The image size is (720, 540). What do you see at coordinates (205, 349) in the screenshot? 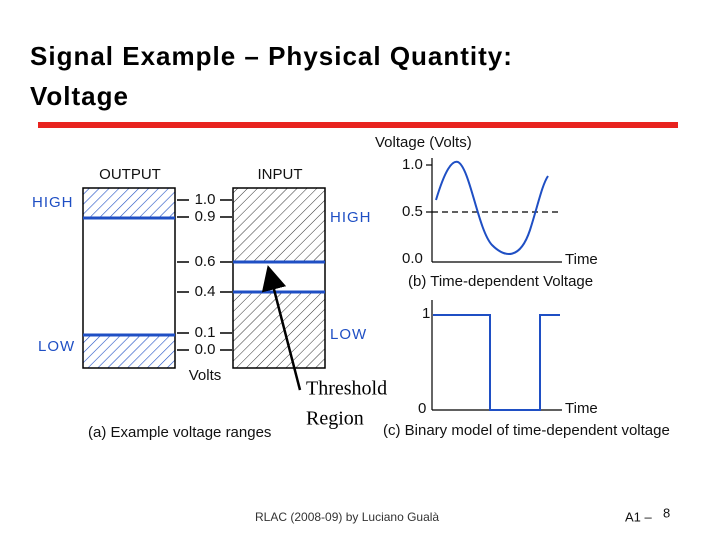
I see `scale-label: 0.0` at bounding box center [205, 349].